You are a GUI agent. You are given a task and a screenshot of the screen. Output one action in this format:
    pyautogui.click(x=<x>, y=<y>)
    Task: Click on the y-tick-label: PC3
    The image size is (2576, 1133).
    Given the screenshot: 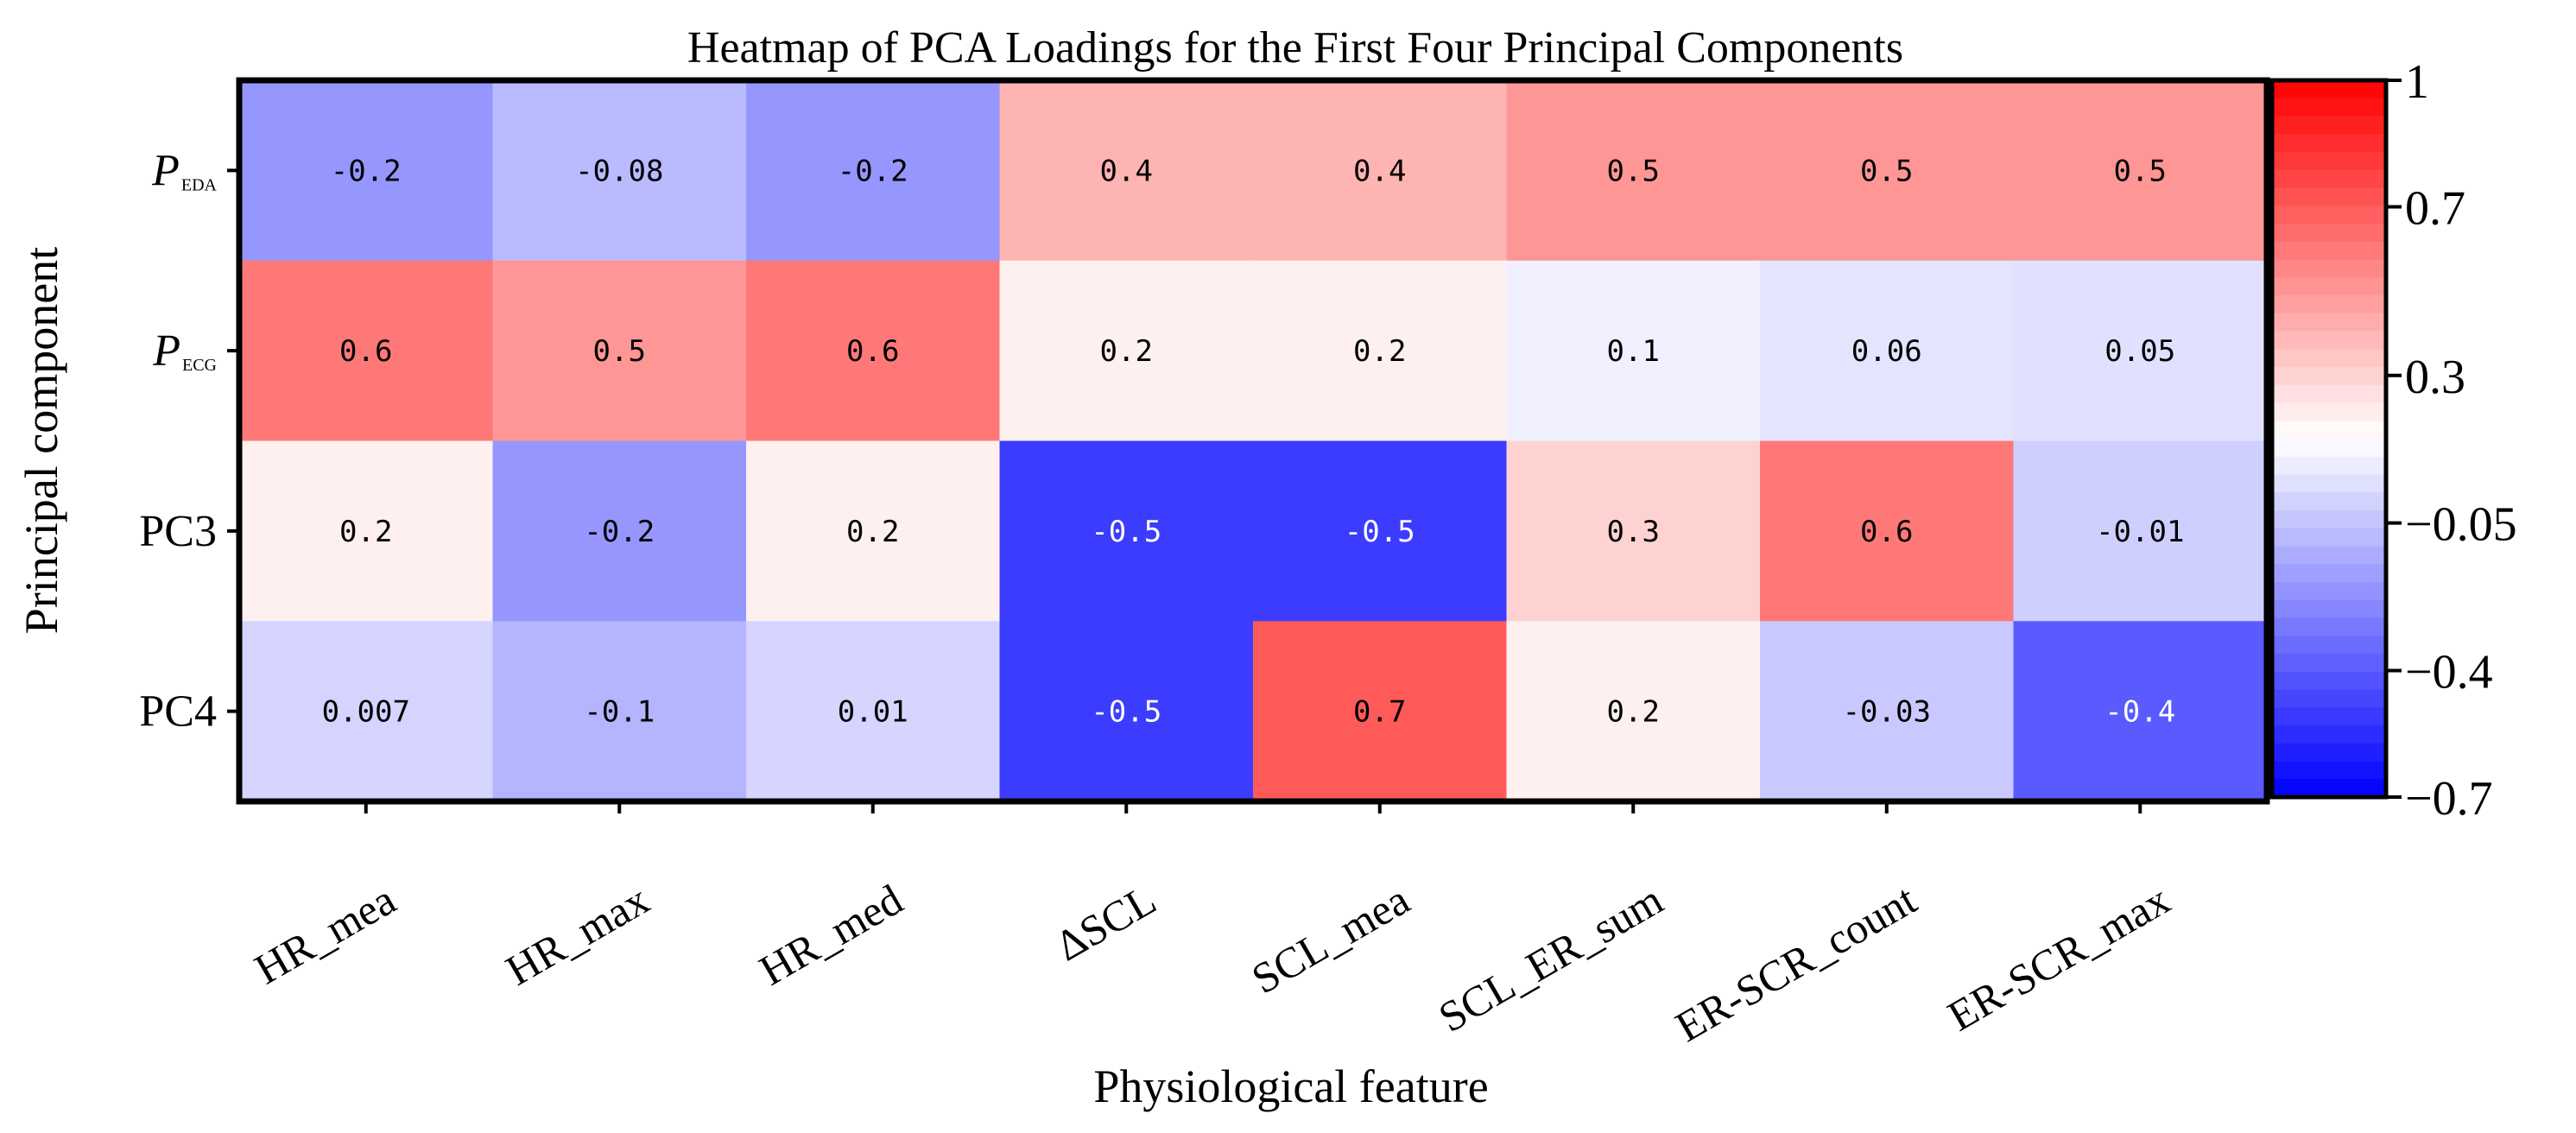 What is the action you would take?
    pyautogui.click(x=178, y=531)
    